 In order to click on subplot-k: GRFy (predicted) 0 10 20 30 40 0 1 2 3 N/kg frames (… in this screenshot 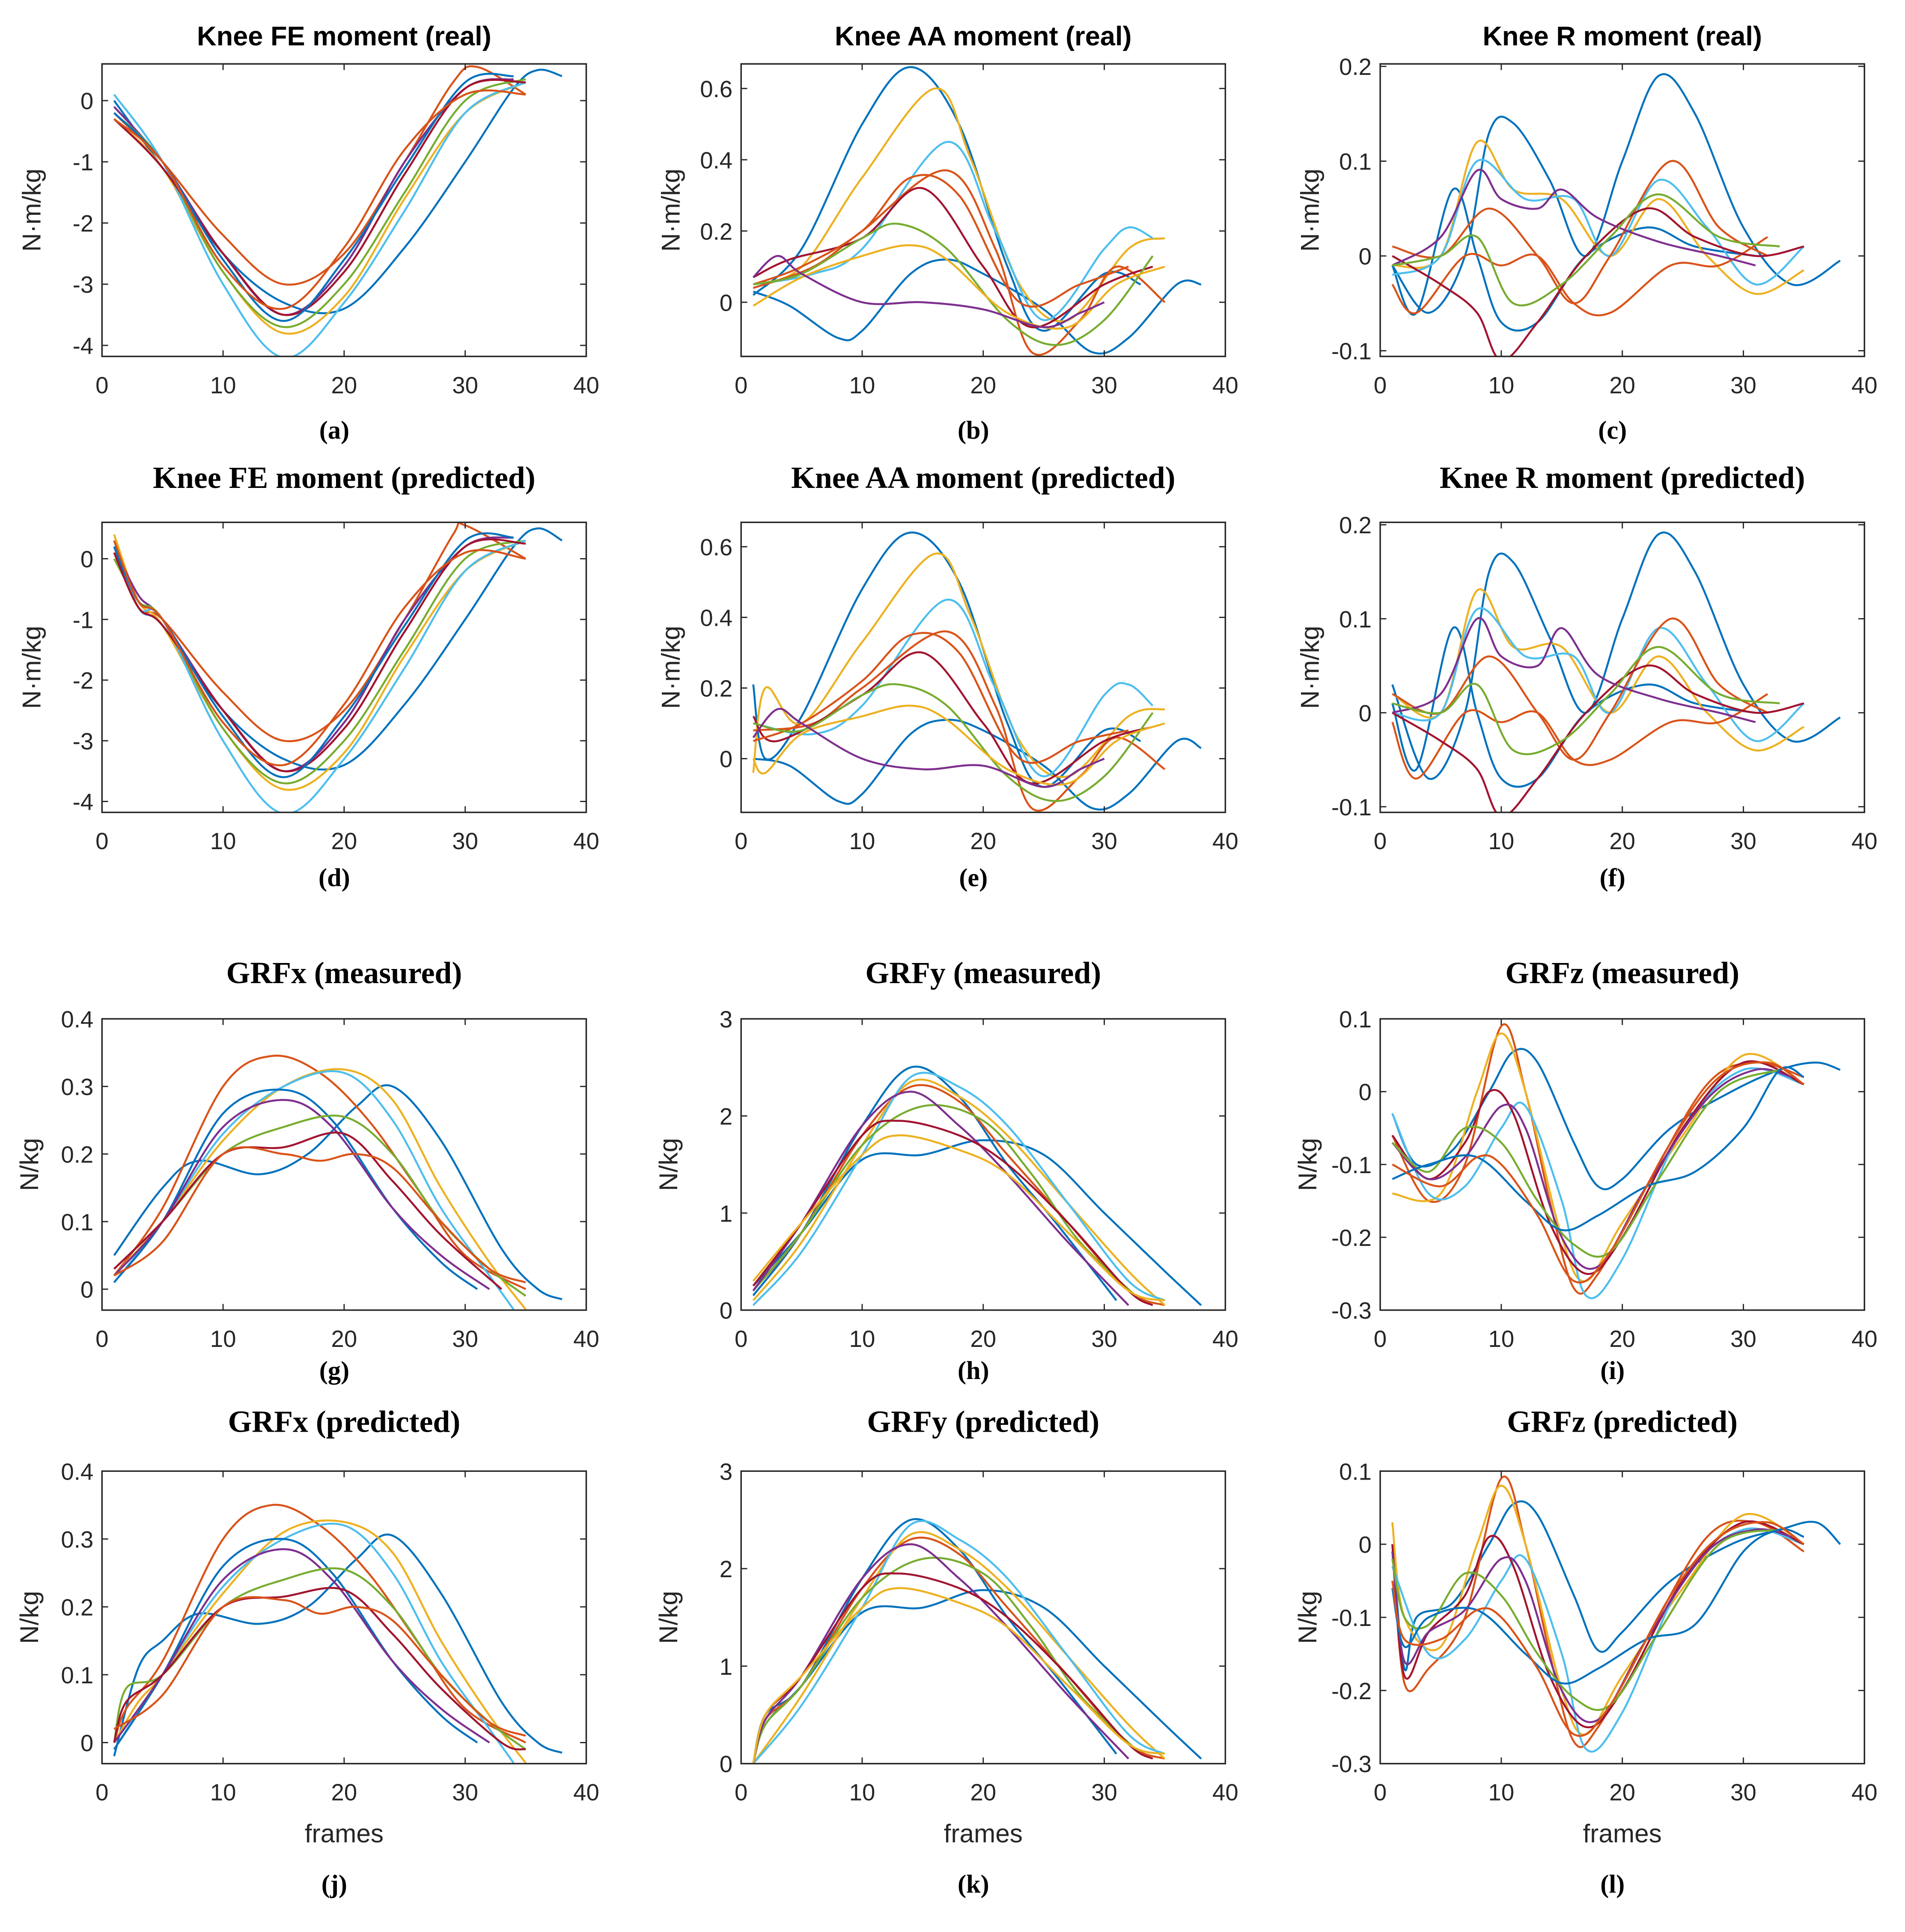, I will do `click(946, 1651)`.